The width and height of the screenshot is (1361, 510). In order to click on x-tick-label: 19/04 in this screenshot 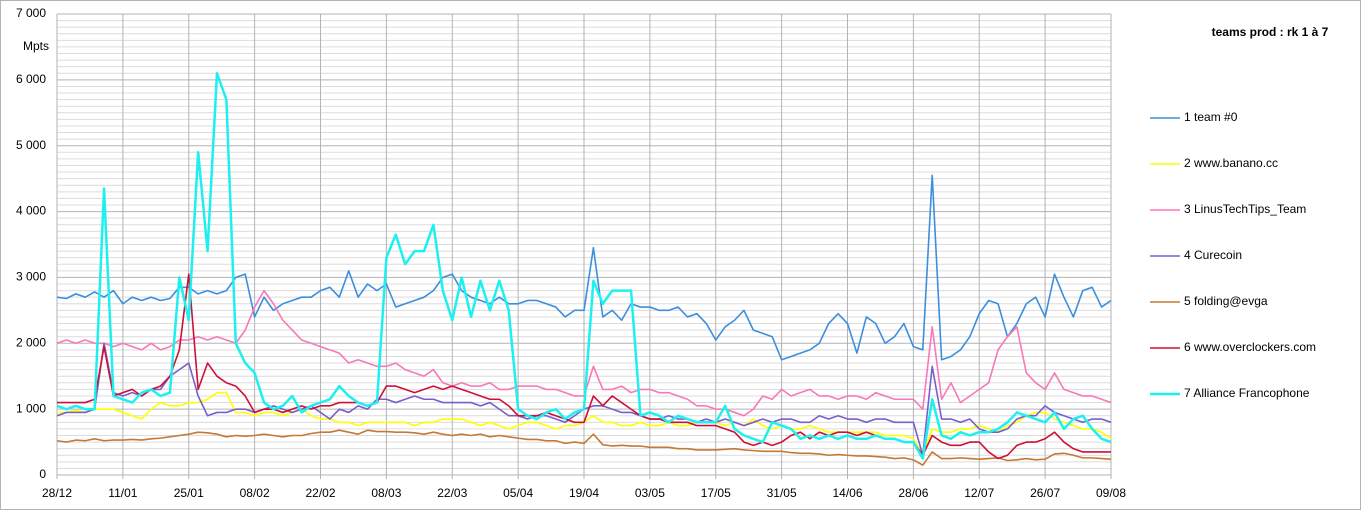, I will do `click(584, 493)`.